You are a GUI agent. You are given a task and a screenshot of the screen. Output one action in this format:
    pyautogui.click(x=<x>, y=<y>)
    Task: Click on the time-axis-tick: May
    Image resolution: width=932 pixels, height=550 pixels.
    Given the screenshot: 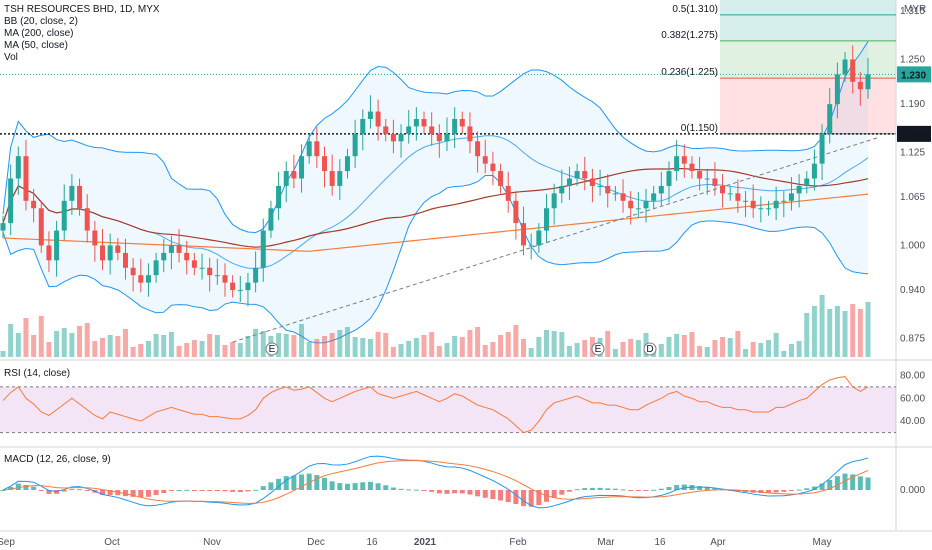 What is the action you would take?
    pyautogui.click(x=822, y=542)
    